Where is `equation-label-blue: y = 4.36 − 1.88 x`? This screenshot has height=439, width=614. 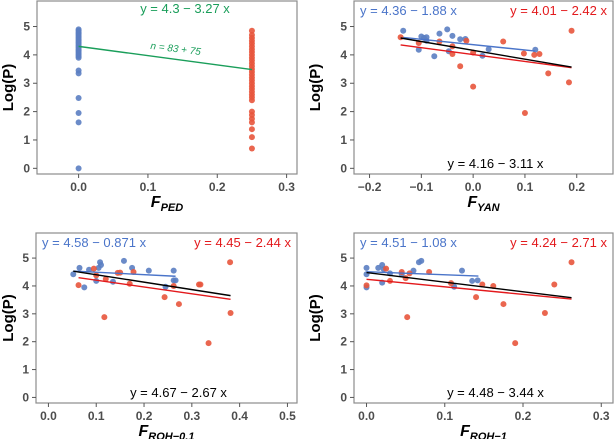 equation-label-blue: y = 4.36 − 1.88 x is located at coordinates (408, 10).